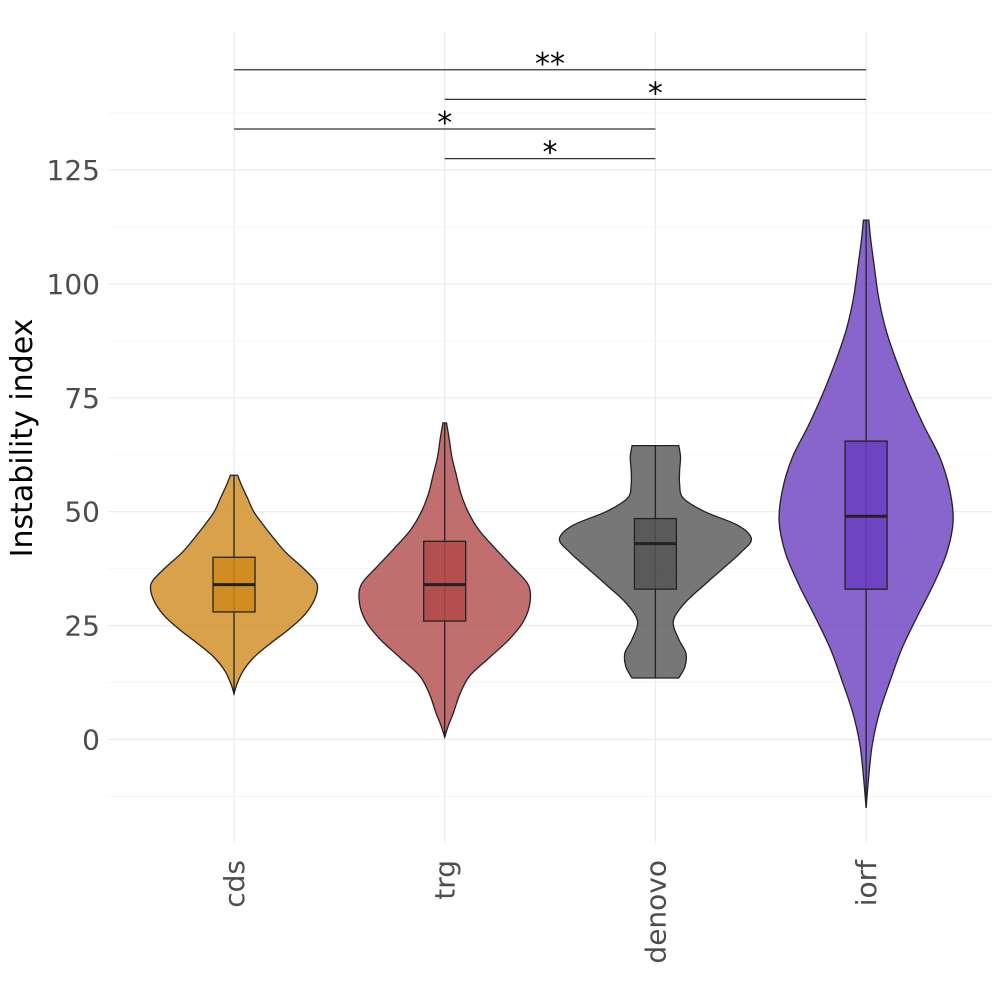 The width and height of the screenshot is (1000, 1000). Describe the element at coordinates (73, 284) in the screenshot. I see `y-tick-label: 100` at that location.